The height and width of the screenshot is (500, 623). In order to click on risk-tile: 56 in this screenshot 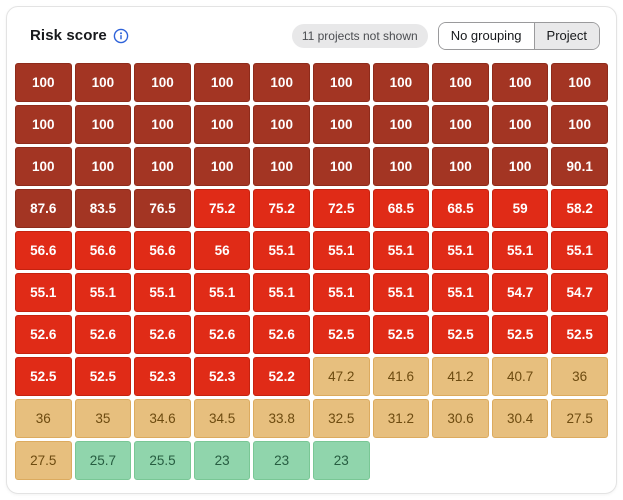, I will do `click(222, 250)`.